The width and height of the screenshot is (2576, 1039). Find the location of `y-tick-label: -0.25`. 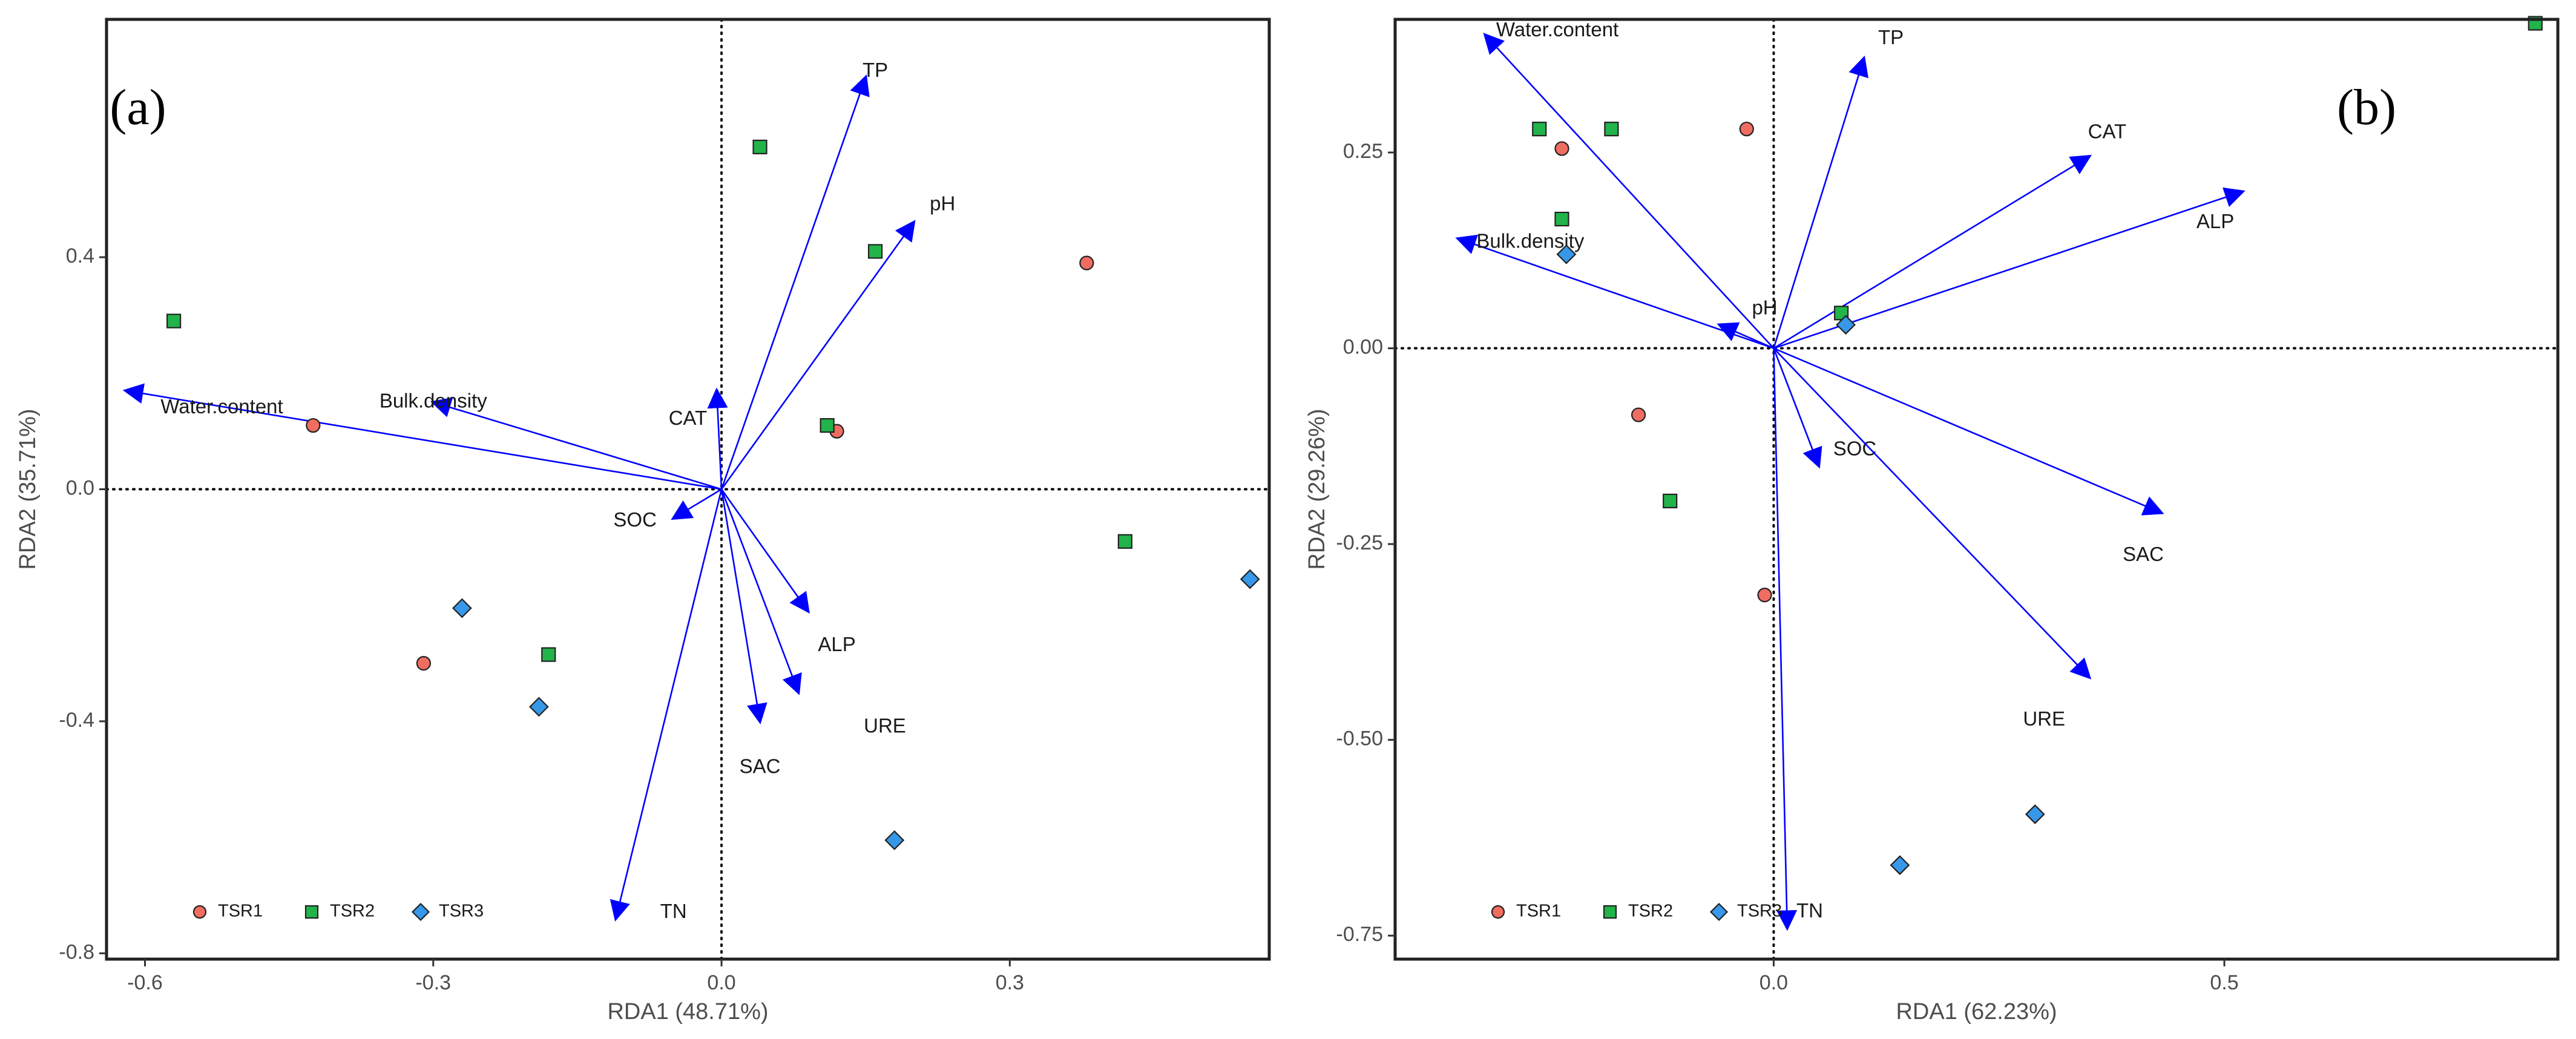

y-tick-label: -0.25 is located at coordinates (1360, 542).